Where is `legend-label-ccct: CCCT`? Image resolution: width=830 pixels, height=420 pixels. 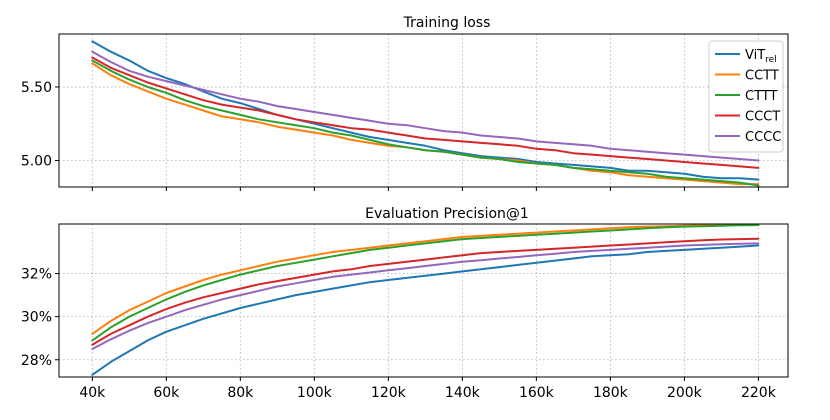
legend-label-ccct: CCCT is located at coordinates (762, 117).